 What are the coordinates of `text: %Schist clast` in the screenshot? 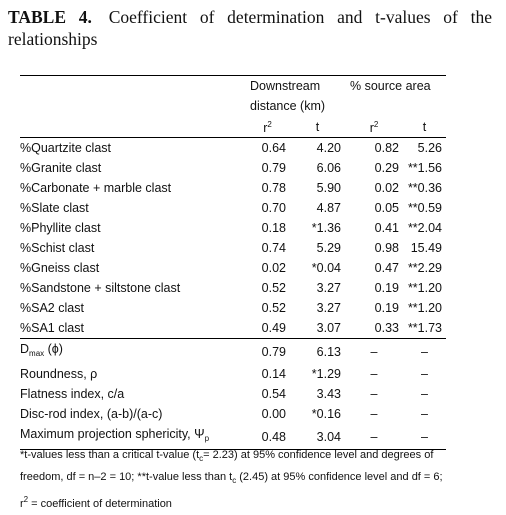 It's located at (57, 248).